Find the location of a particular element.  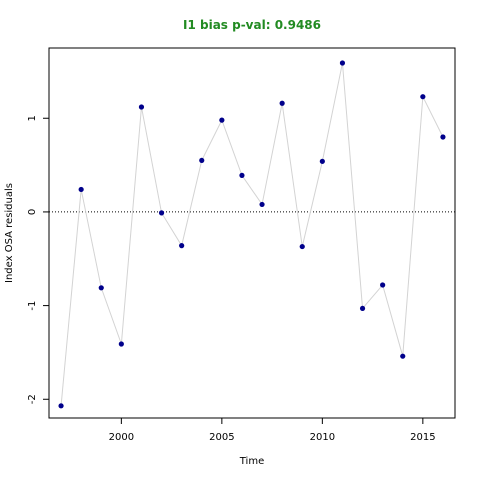

data-point-2007 is located at coordinates (262, 204).